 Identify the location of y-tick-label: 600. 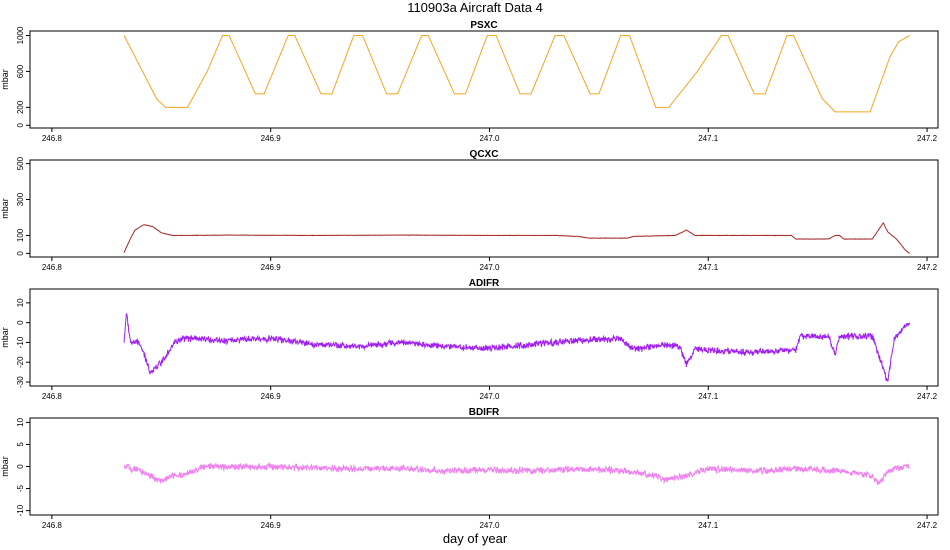
(20, 71).